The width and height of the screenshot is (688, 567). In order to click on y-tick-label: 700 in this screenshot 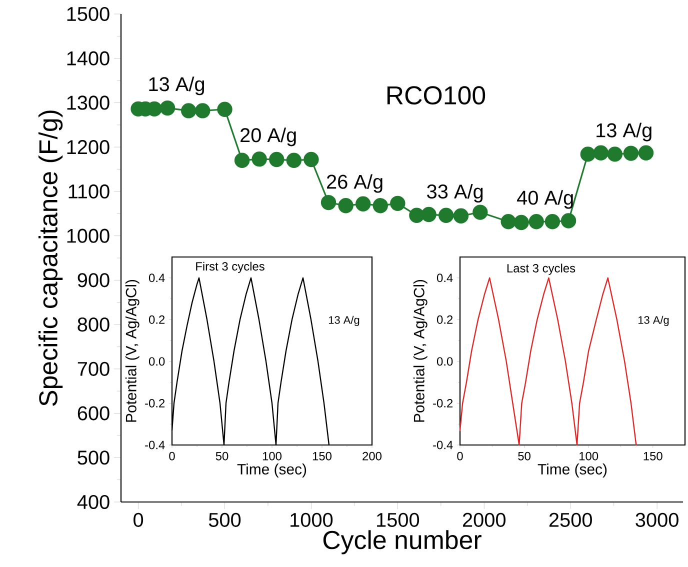, I will do `click(94, 369)`.